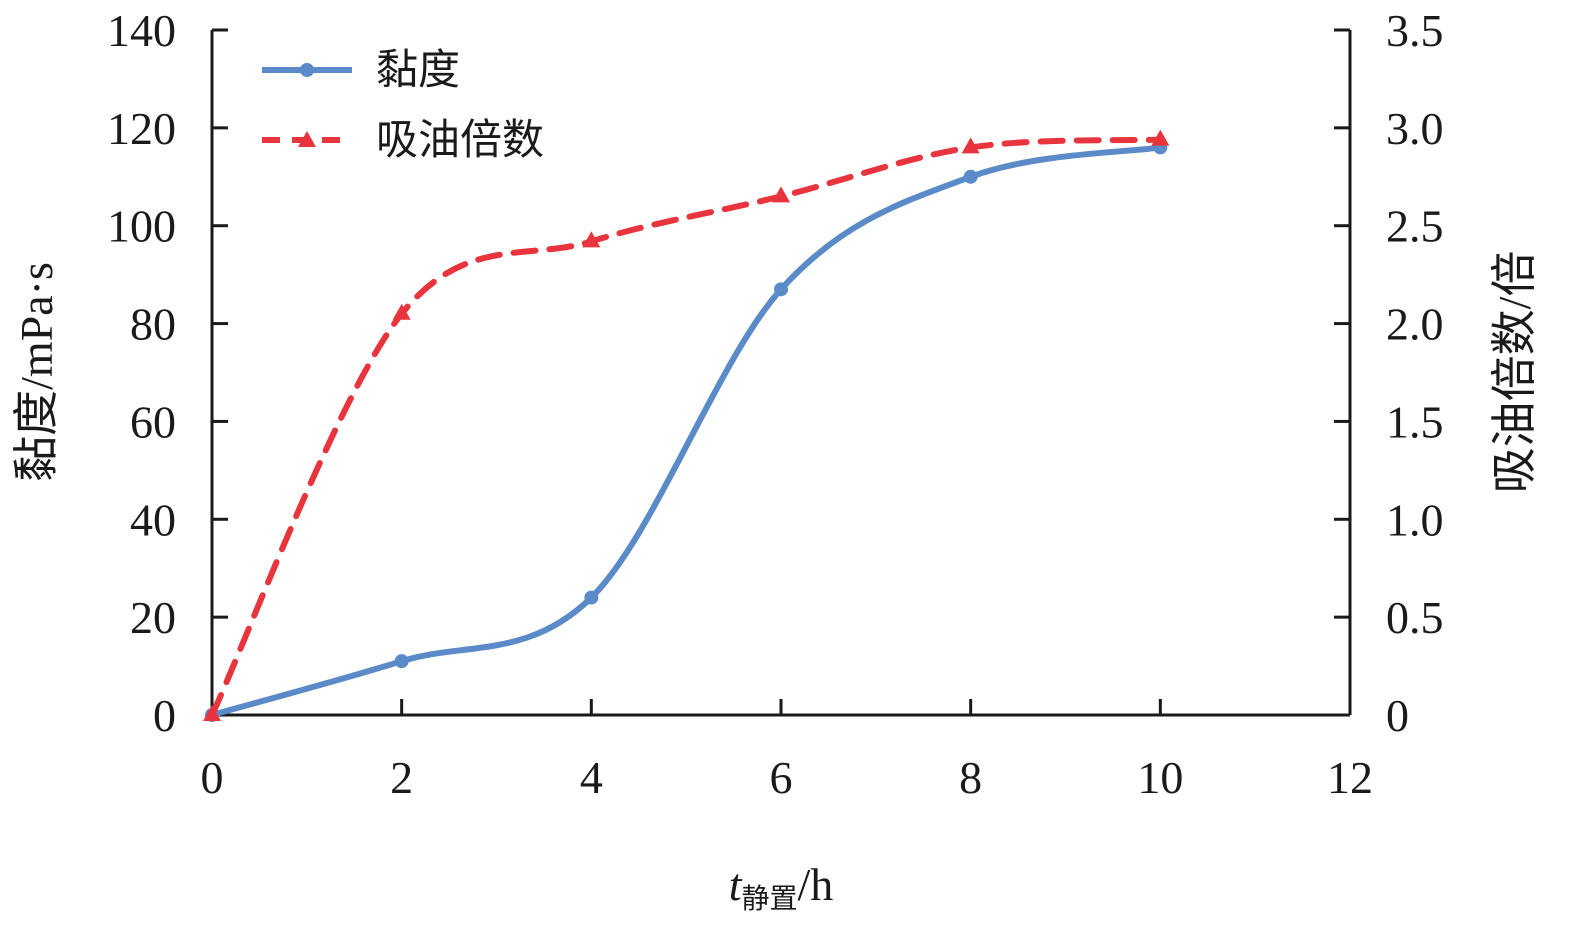  I want to click on y-tick-label-left: 100, so click(141, 226).